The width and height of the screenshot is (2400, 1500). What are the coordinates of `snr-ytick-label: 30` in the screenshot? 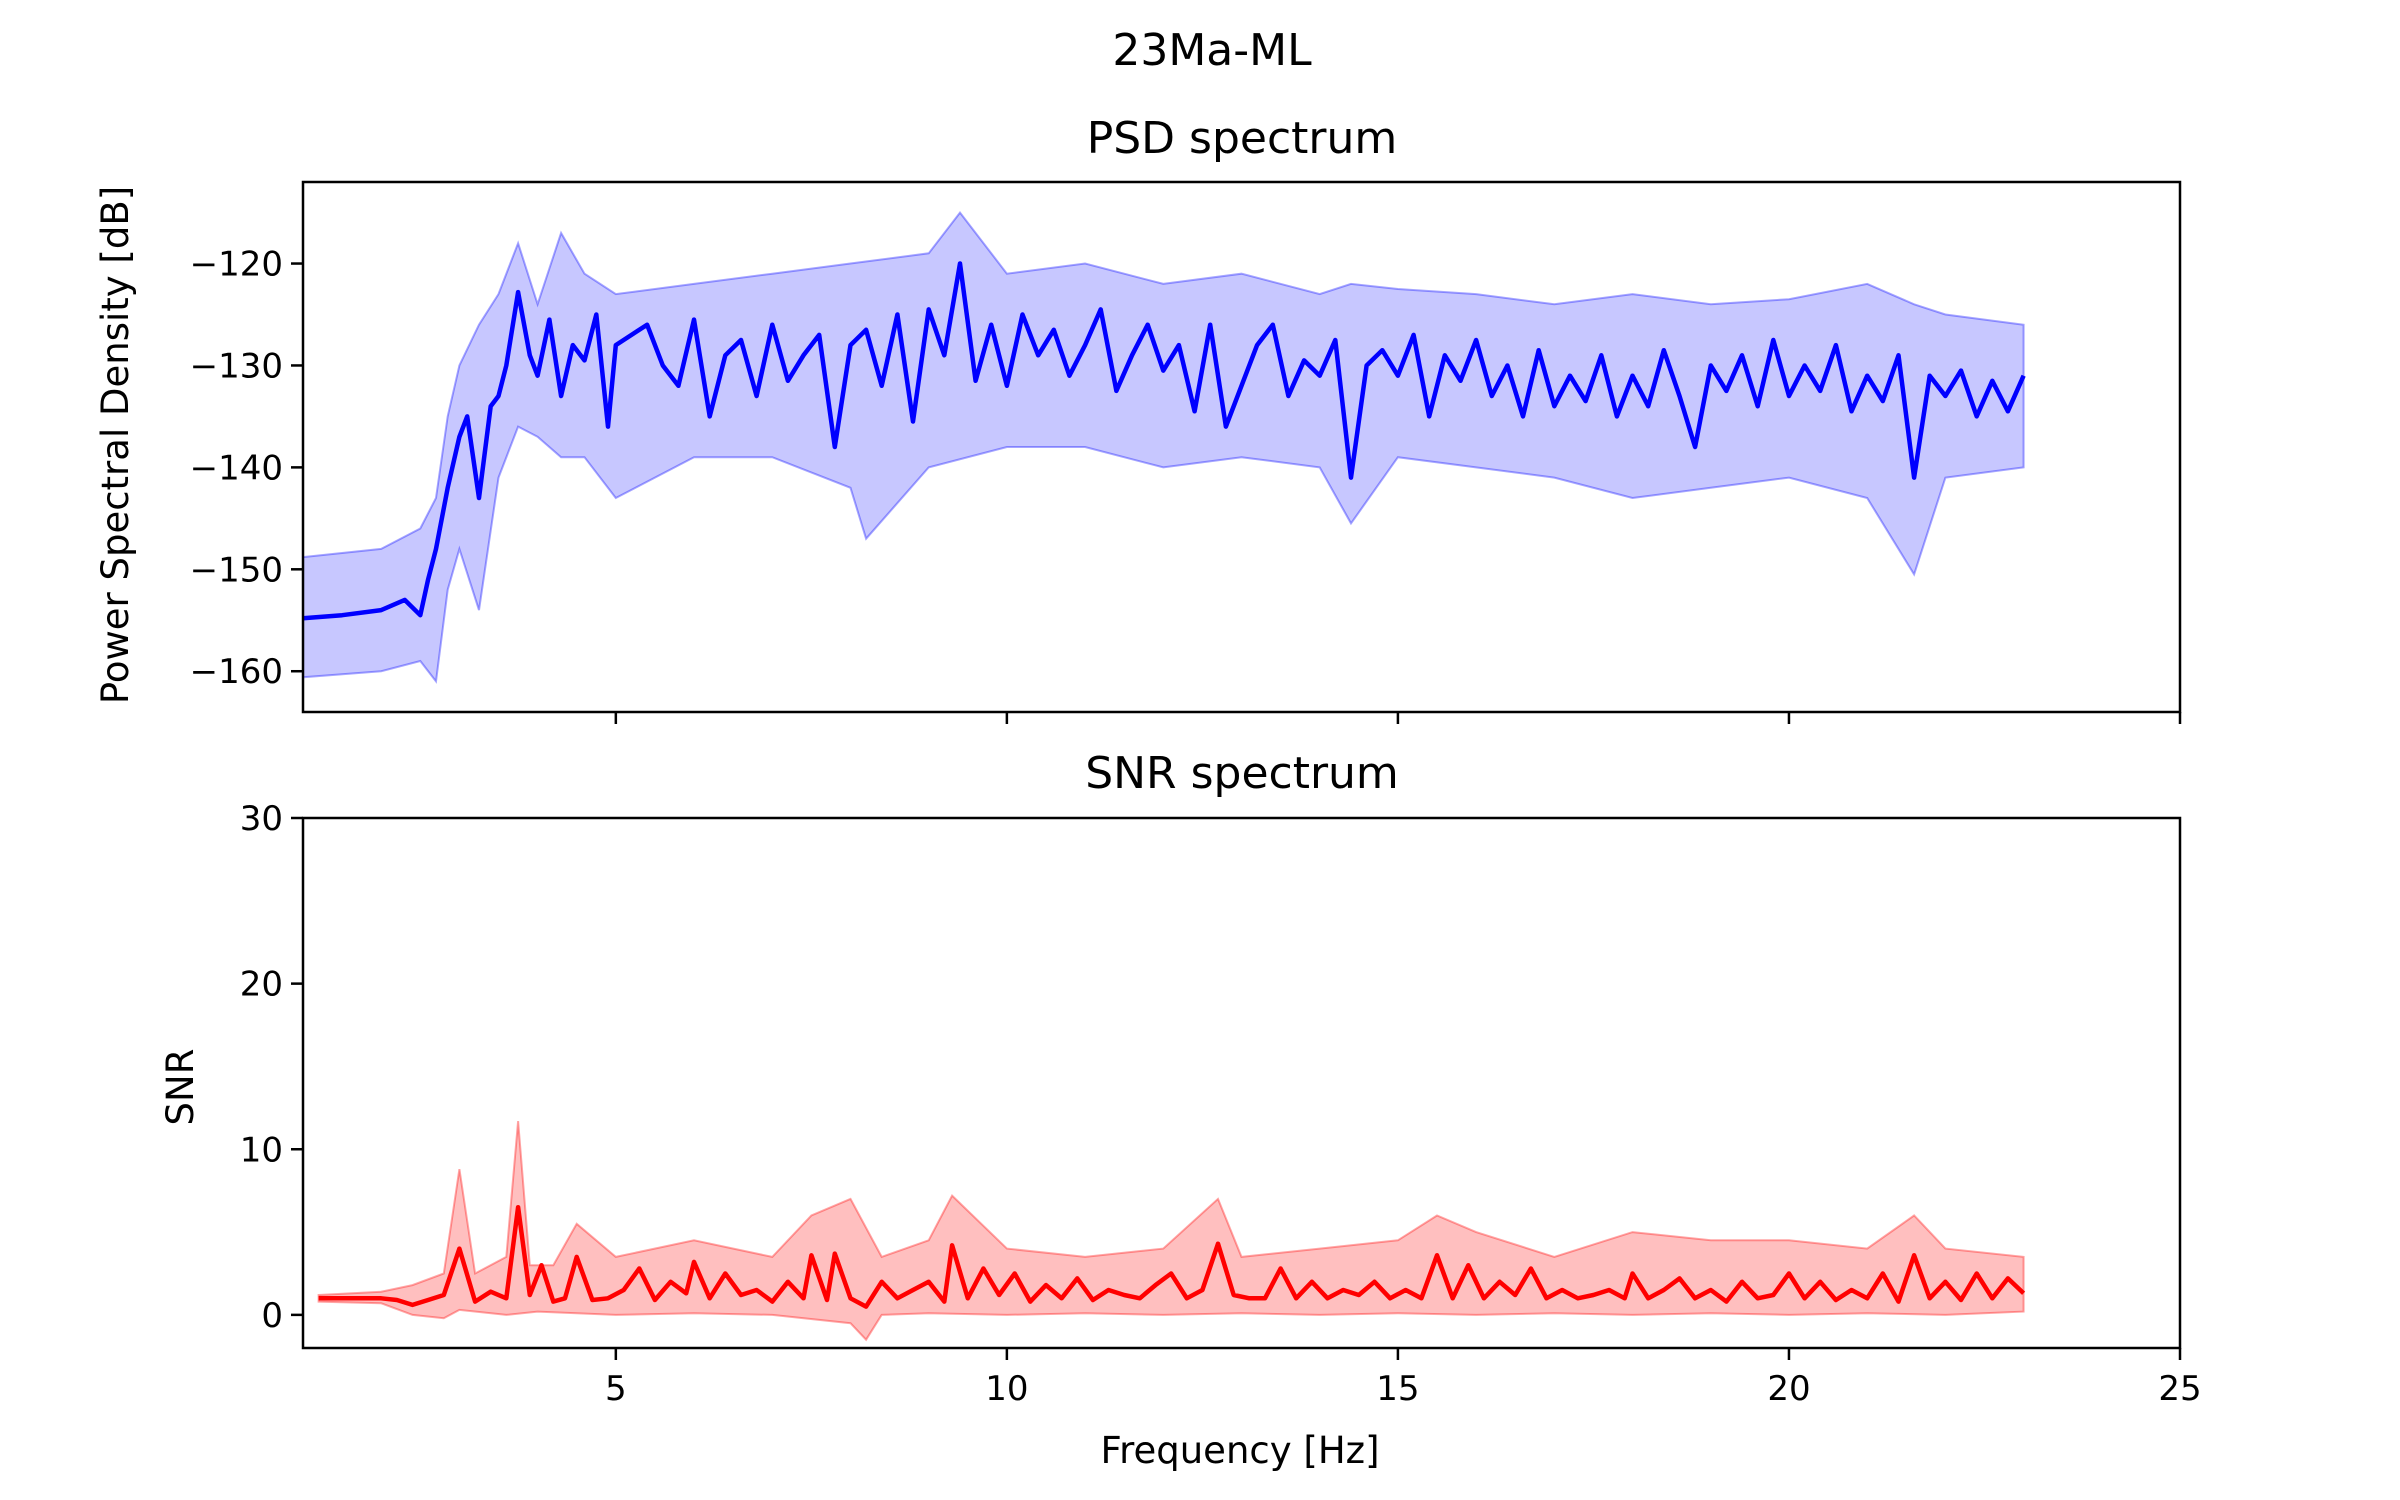 It's located at (261, 819).